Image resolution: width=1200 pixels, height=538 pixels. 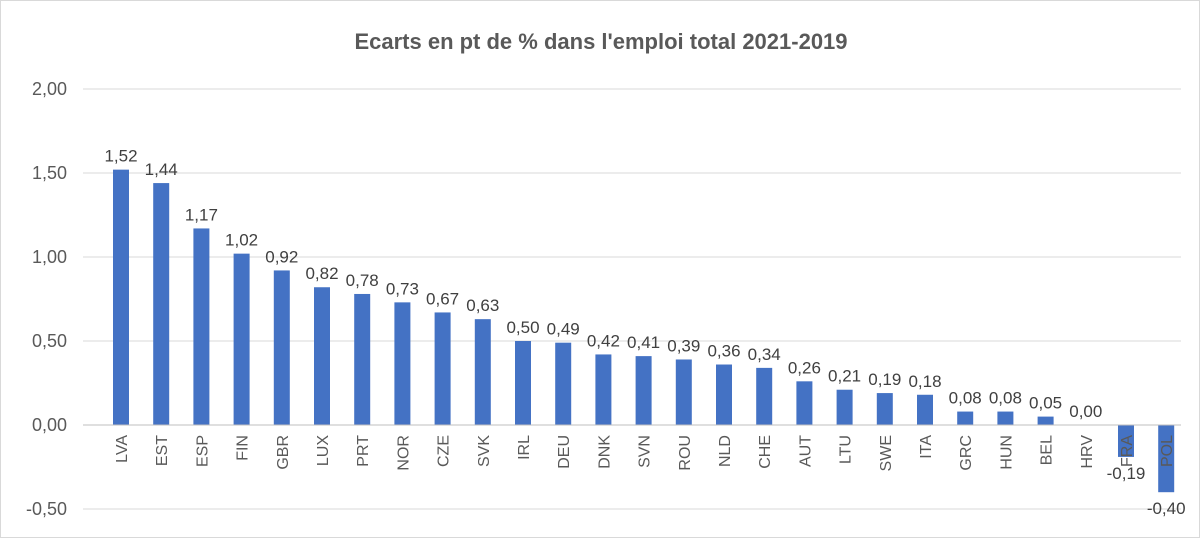 What do you see at coordinates (482, 305) in the screenshot?
I see `data-label: 0,63` at bounding box center [482, 305].